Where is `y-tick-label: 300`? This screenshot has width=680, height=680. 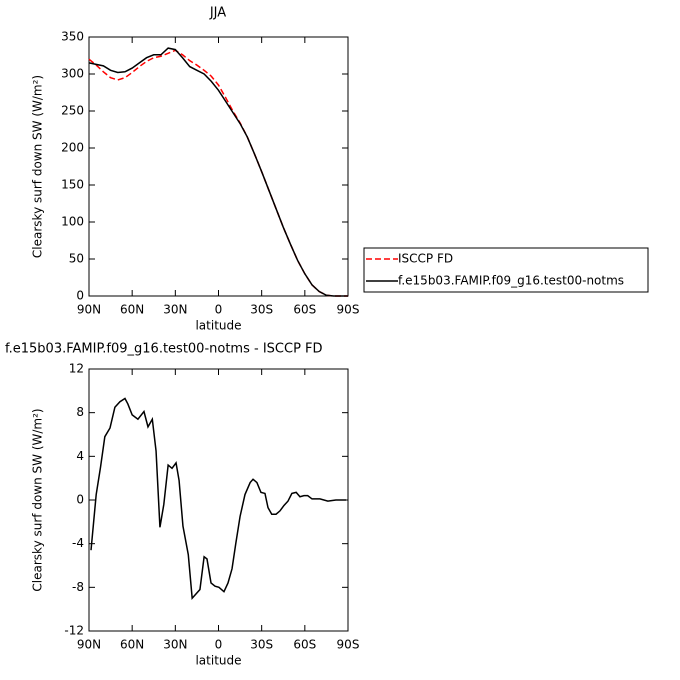
y-tick-label: 300 is located at coordinates (72, 74).